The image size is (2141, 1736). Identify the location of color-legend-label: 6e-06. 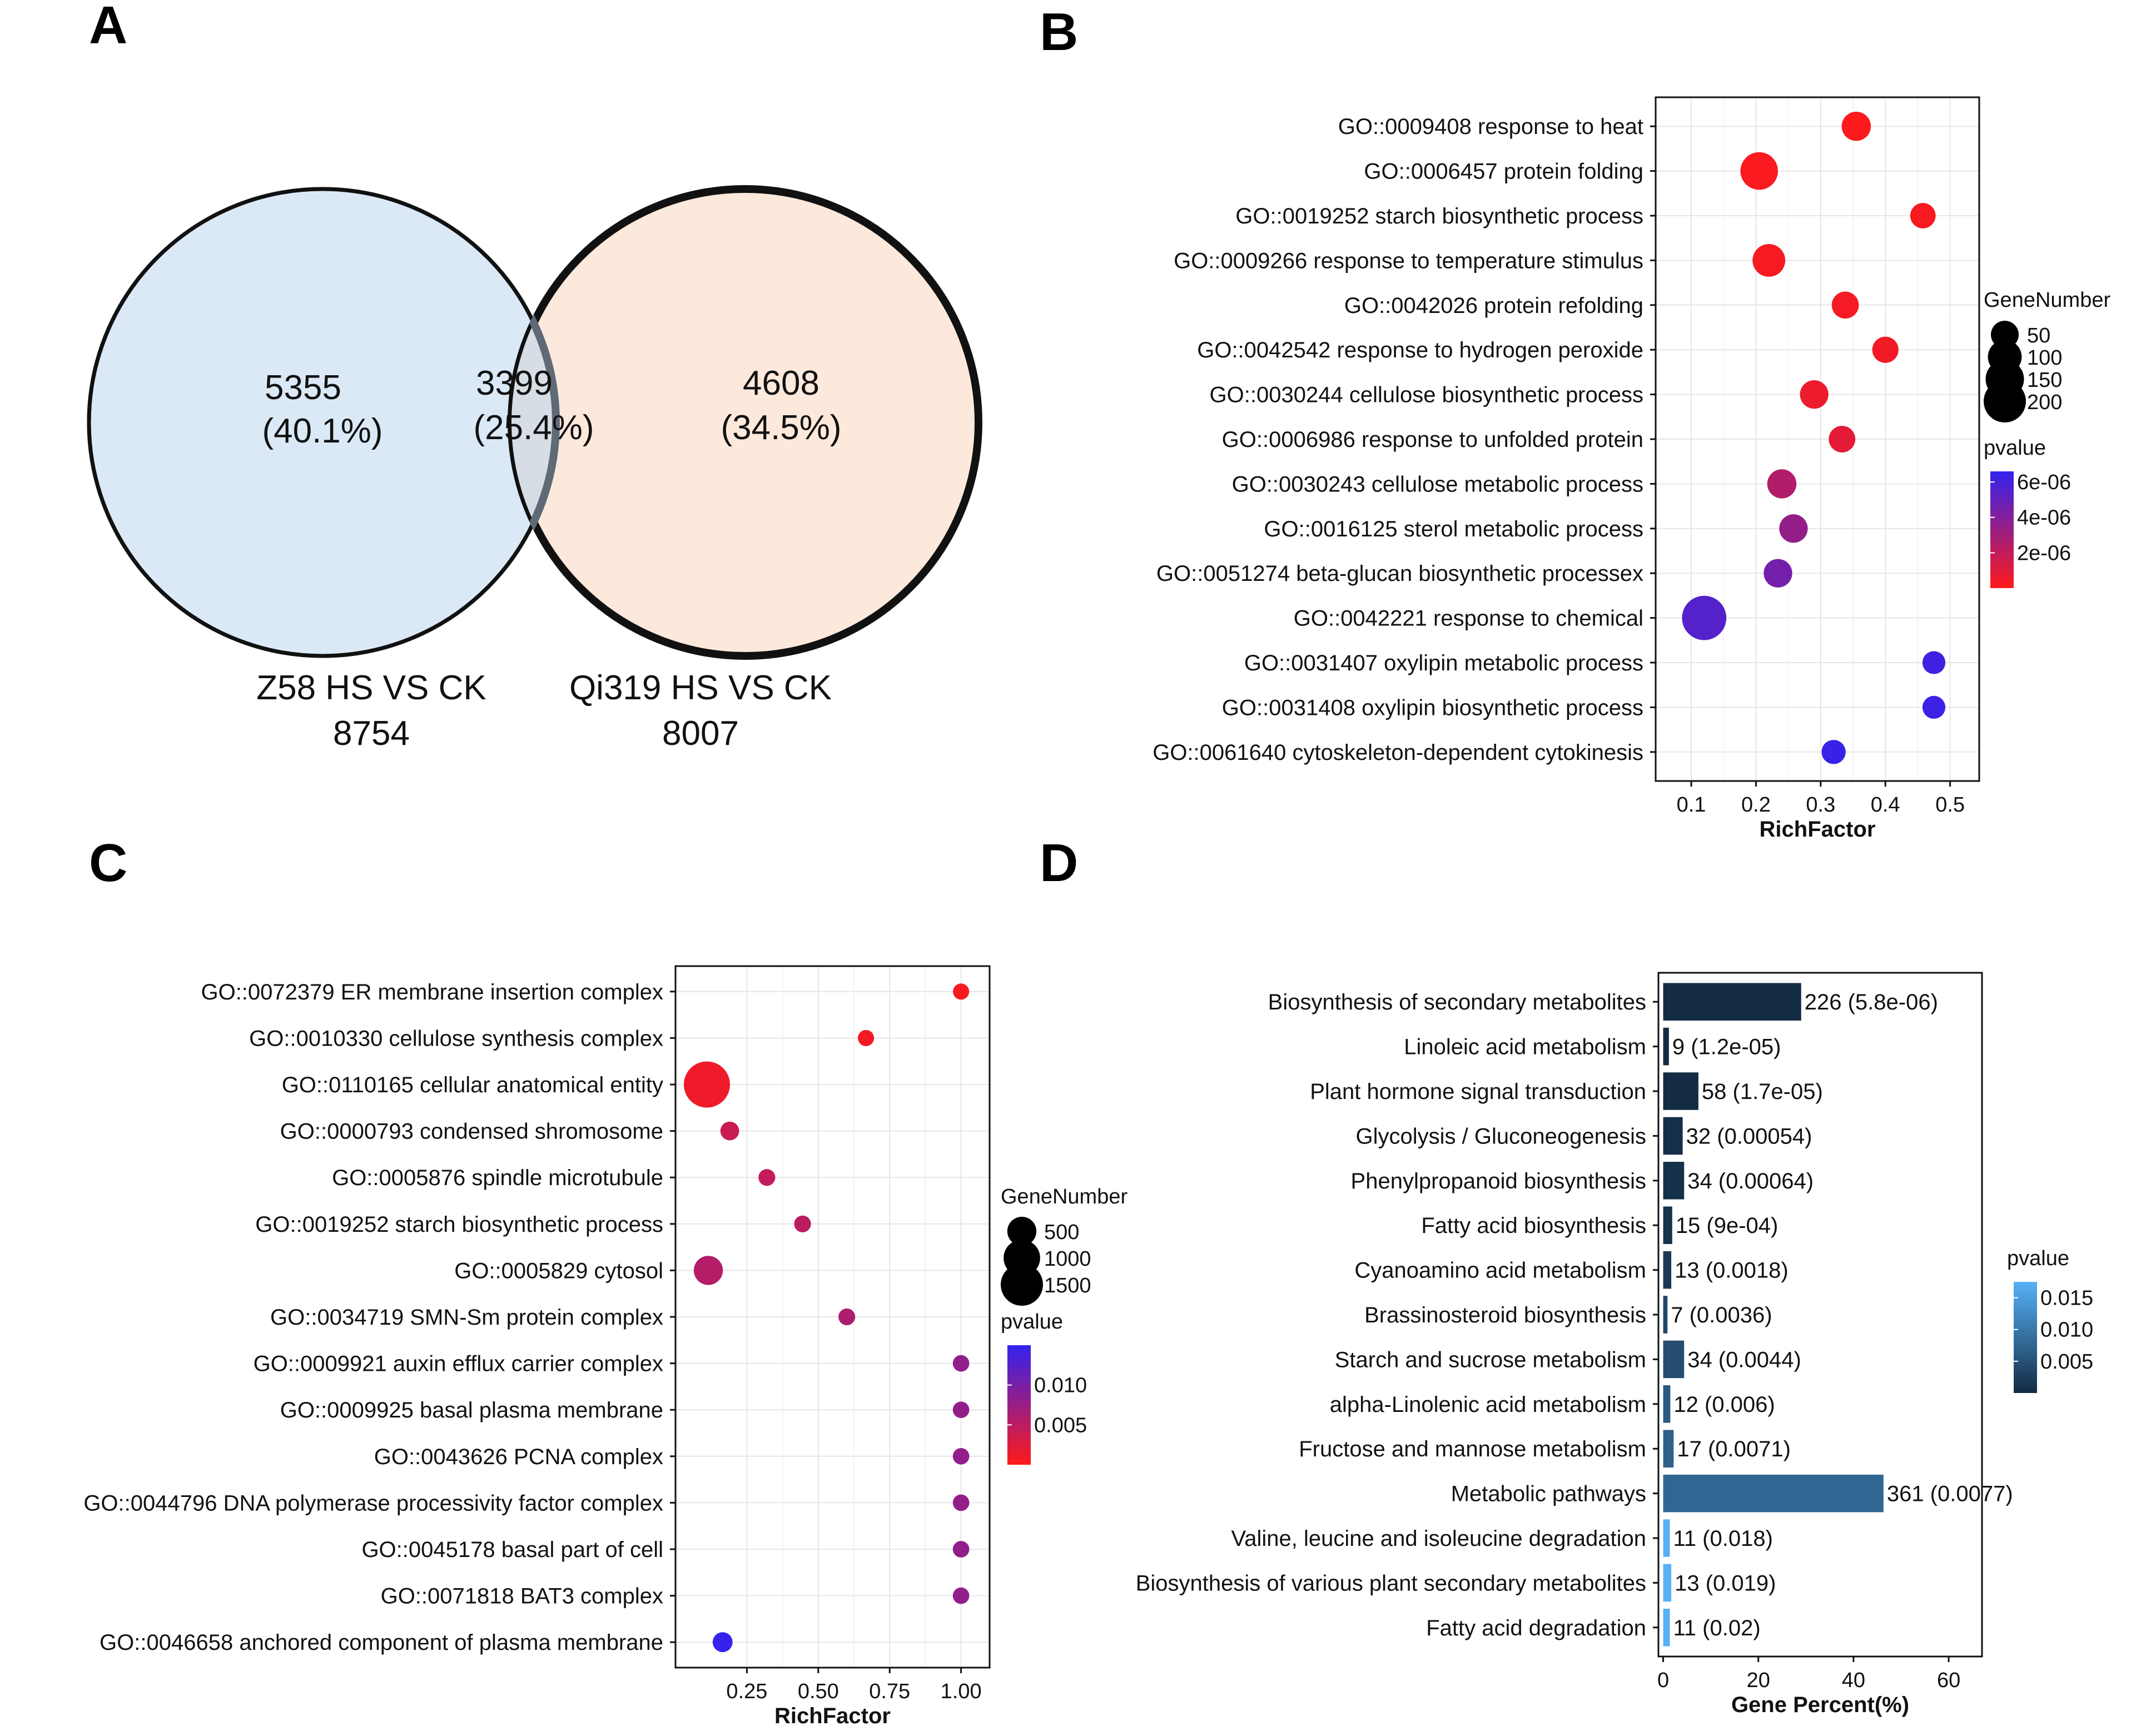
(2044, 482).